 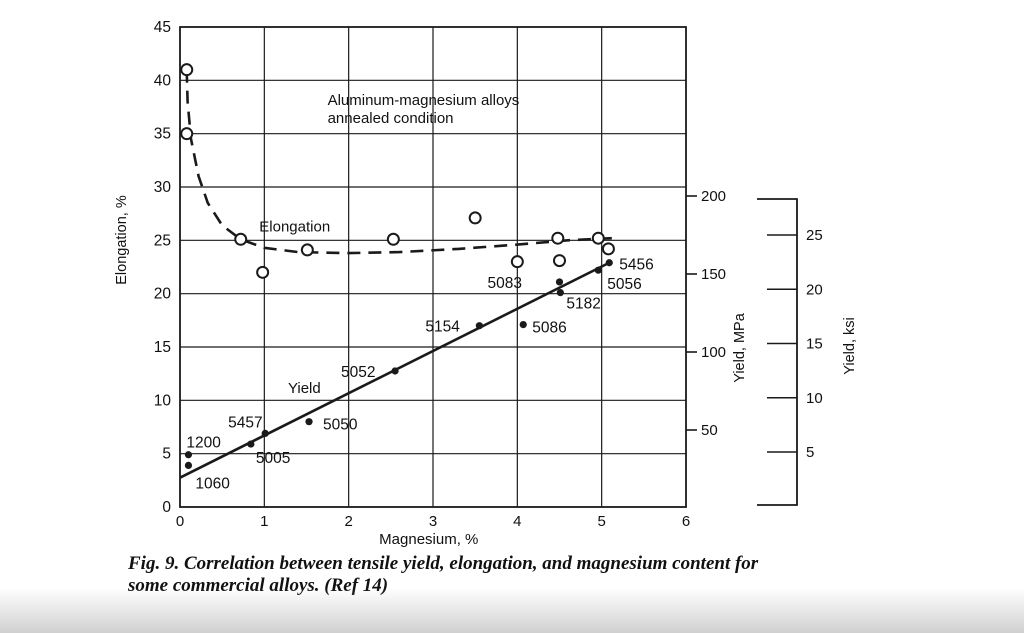 What do you see at coordinates (398, 162) in the screenshot?
I see `elongation-curve` at bounding box center [398, 162].